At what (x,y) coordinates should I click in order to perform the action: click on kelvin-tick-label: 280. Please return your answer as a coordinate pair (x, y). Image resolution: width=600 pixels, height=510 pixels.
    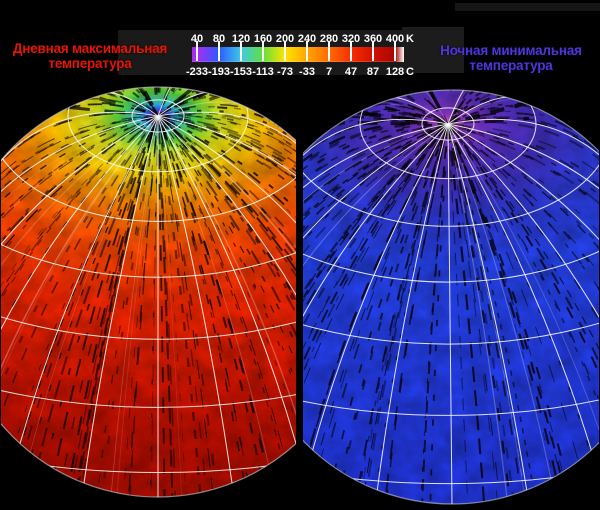
    Looking at the image, I should click on (329, 39).